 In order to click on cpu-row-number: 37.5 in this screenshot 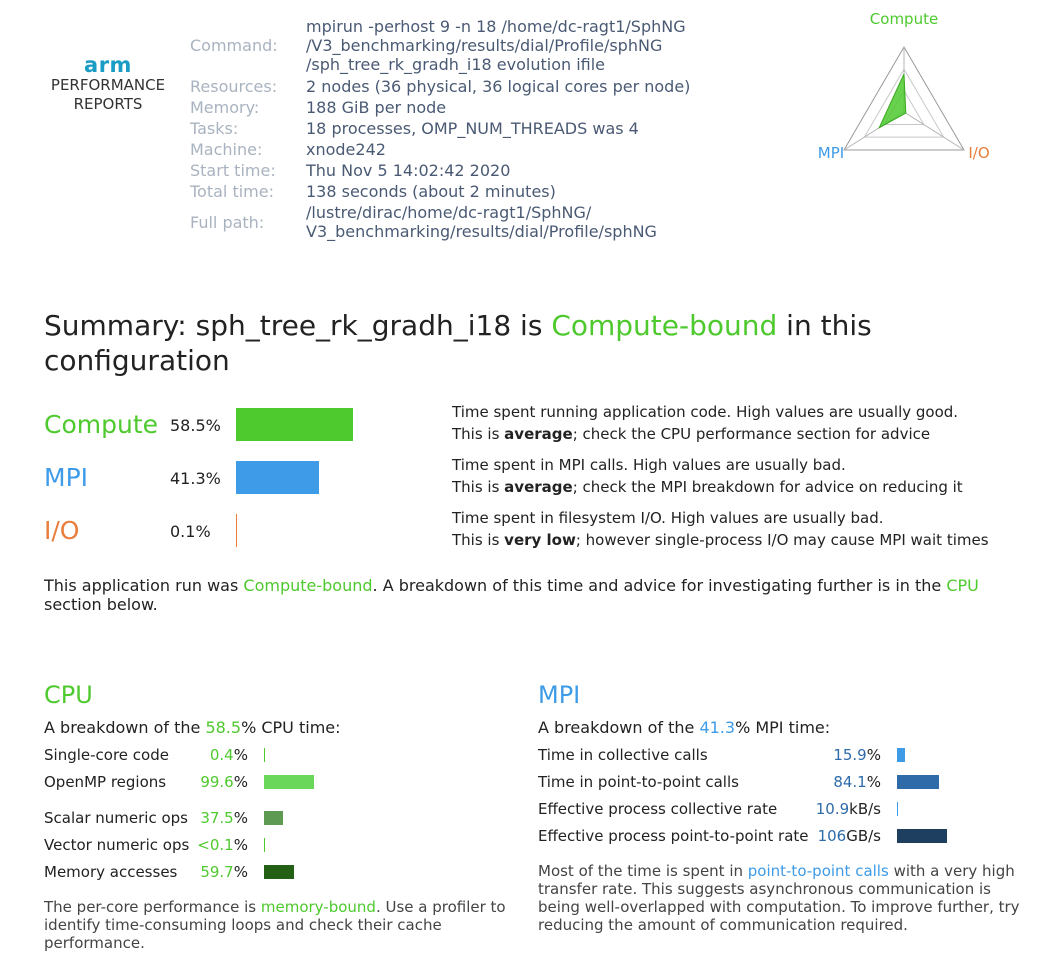, I will do `click(217, 818)`.